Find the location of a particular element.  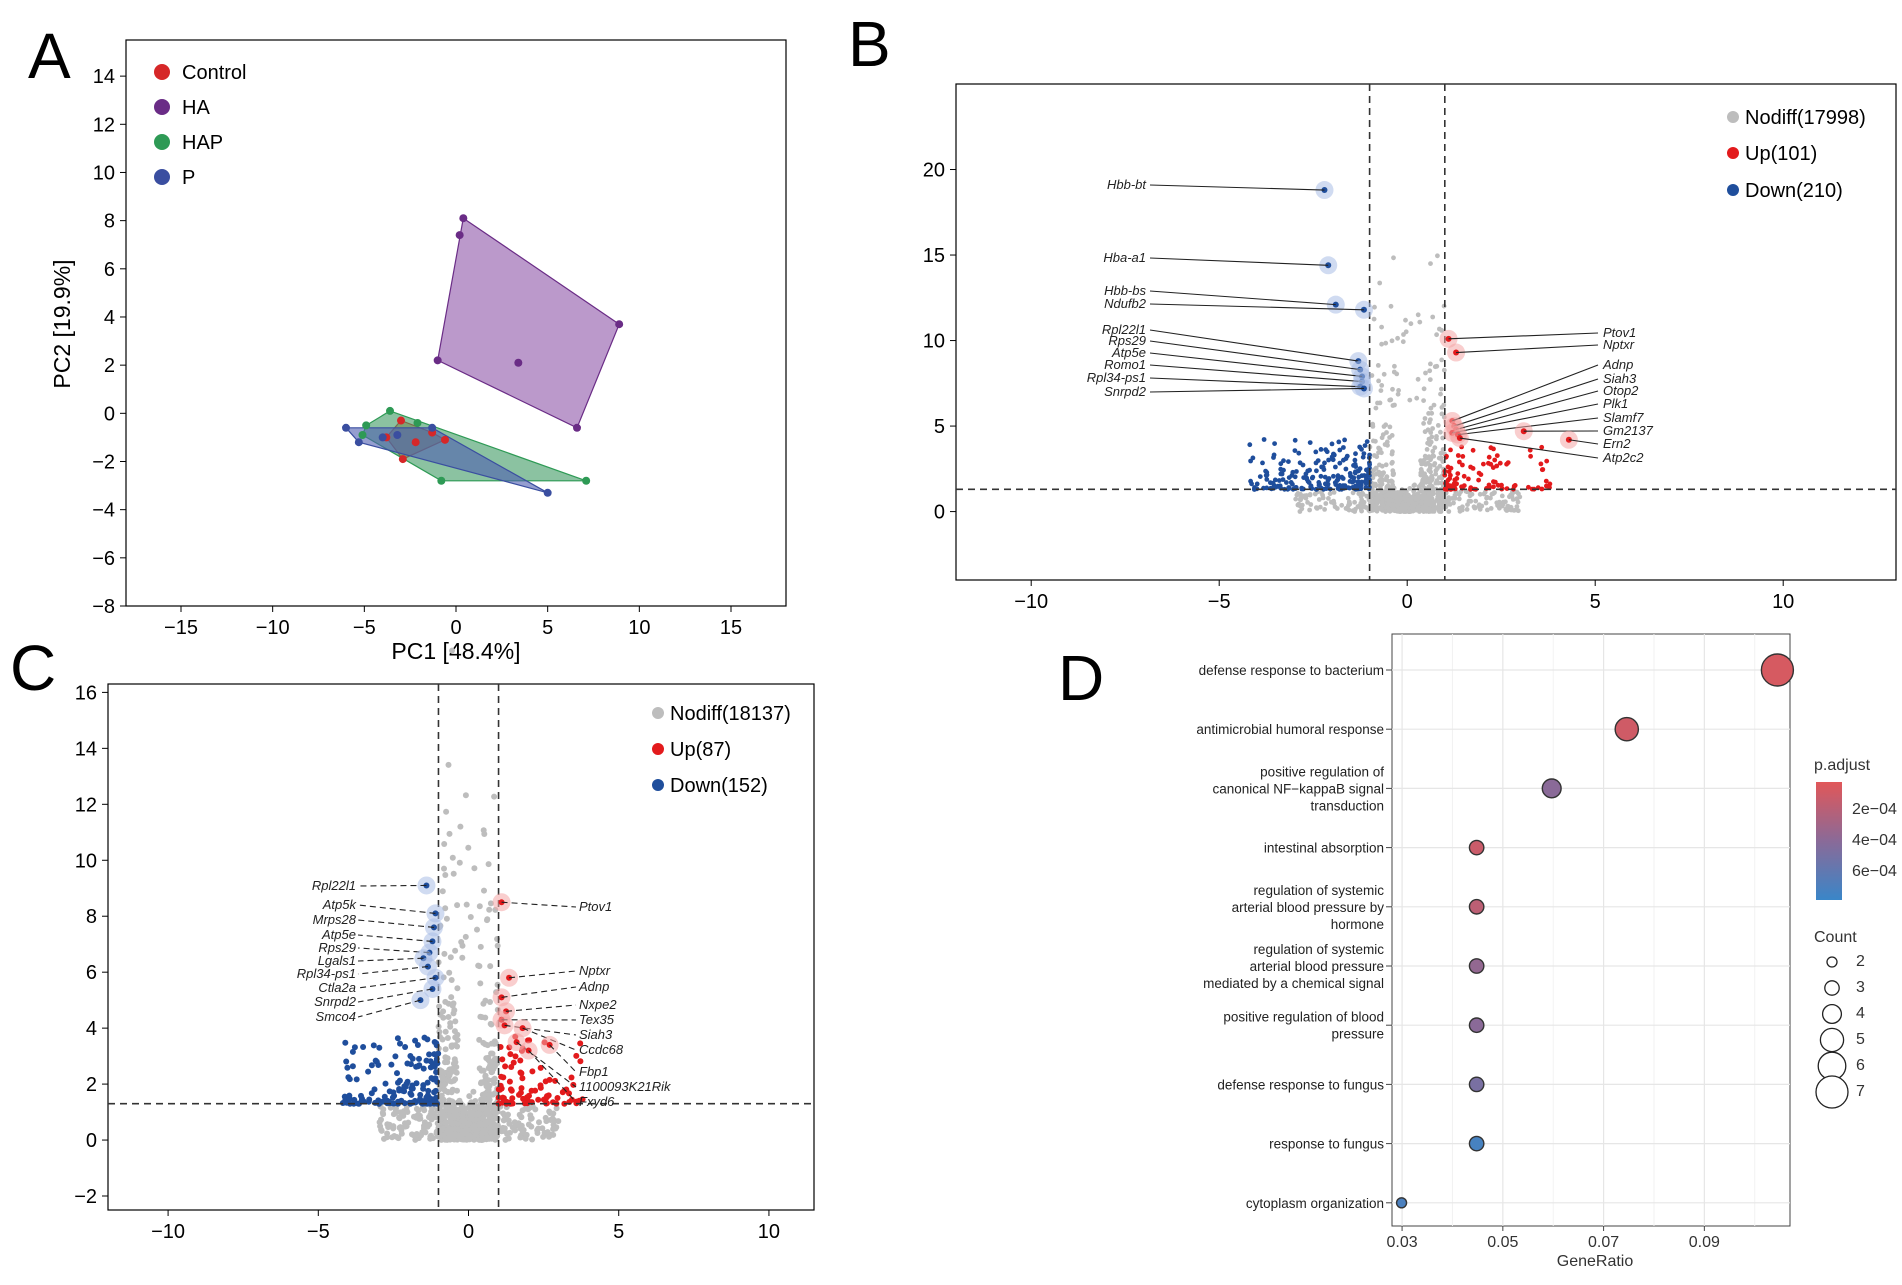

y-tick-label: 14 is located at coordinates (86, 749).